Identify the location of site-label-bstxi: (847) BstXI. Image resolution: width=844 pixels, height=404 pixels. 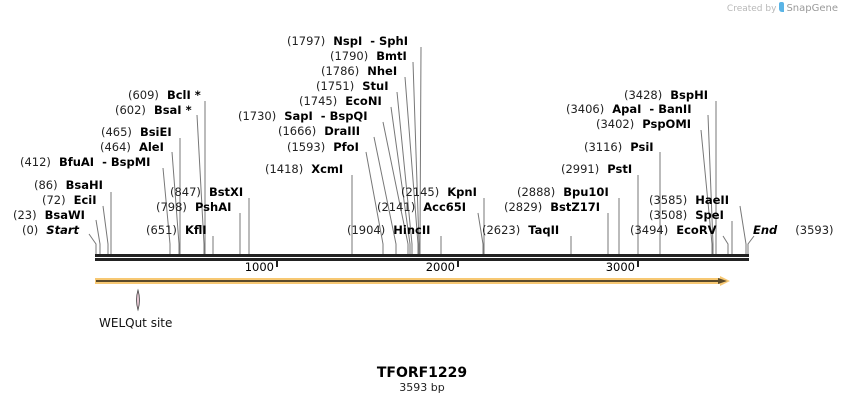
(206, 192).